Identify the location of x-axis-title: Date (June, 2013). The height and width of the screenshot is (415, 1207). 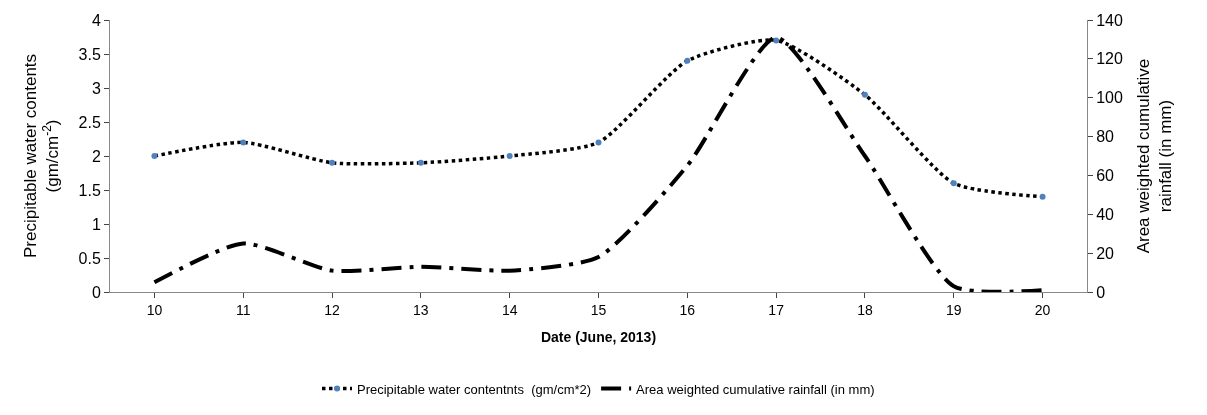
(598, 337).